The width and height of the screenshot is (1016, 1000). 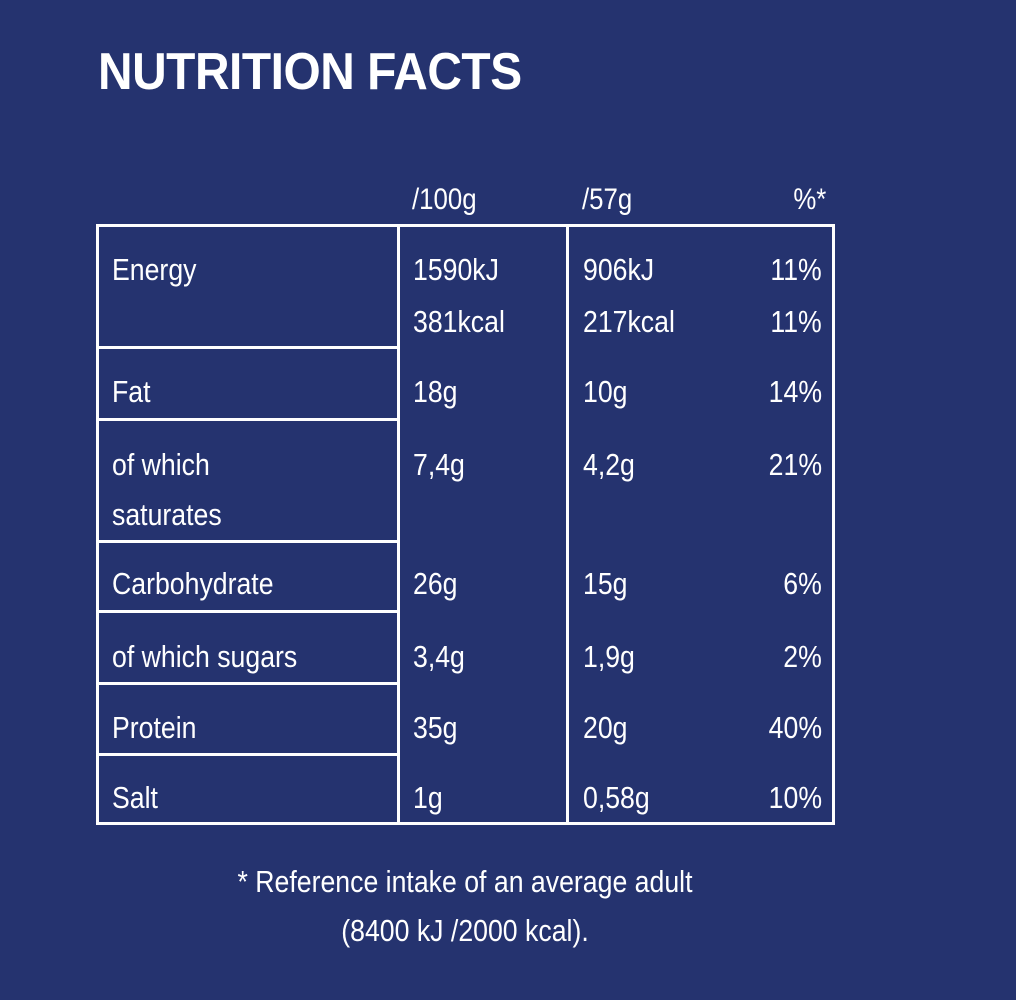 I want to click on row-divider-energy, so click(x=248, y=347).